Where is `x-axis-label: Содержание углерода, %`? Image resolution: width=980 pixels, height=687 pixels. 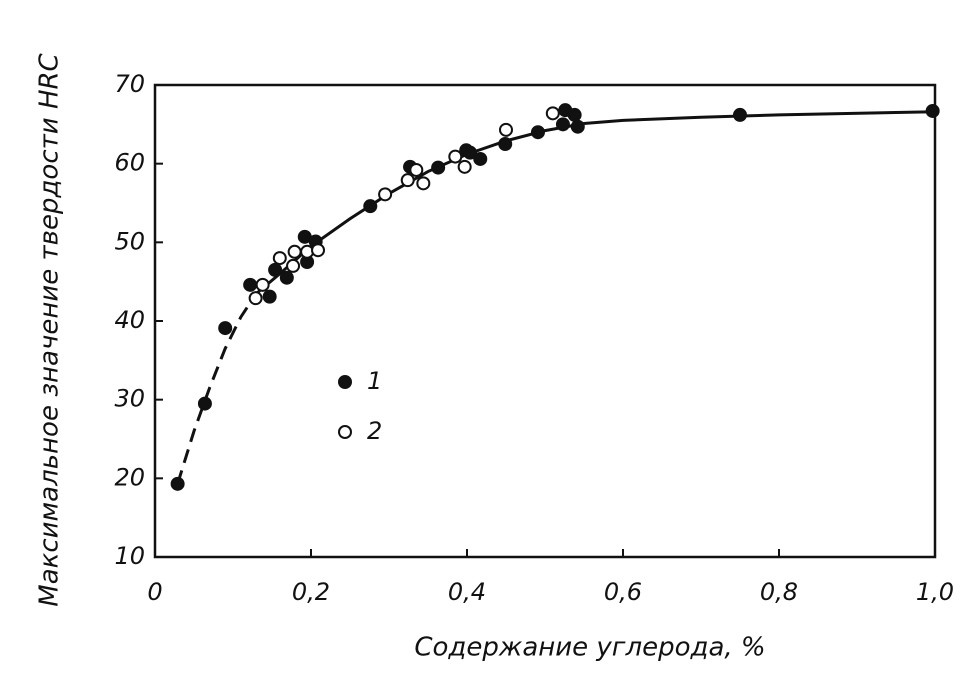 x-axis-label: Содержание углерода, % is located at coordinates (589, 648).